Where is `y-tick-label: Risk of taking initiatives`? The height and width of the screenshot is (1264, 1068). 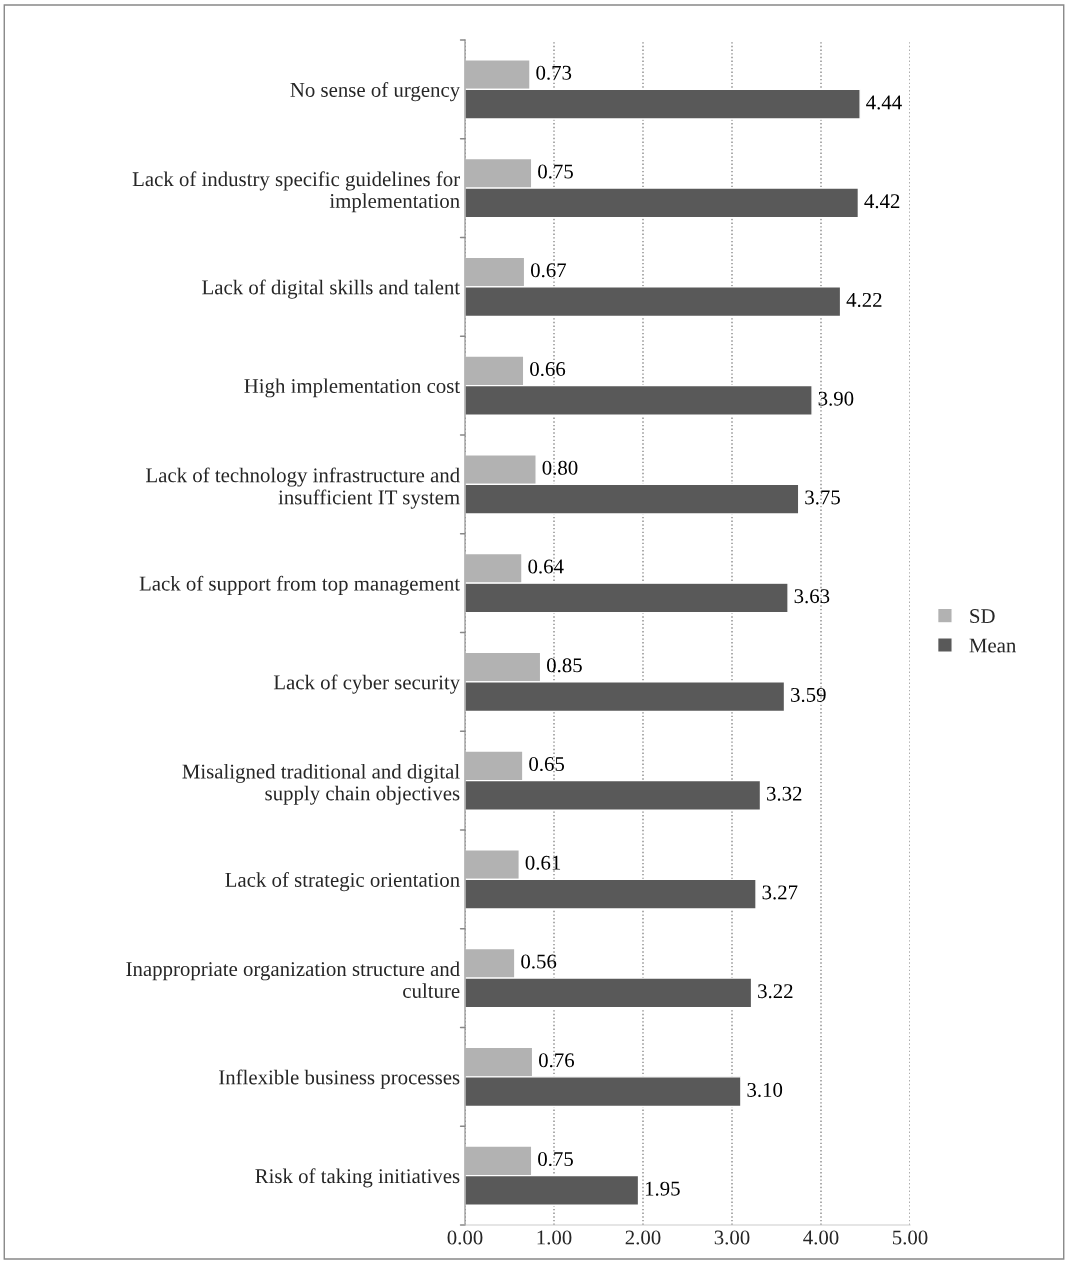
y-tick-label: Risk of taking initiatives is located at coordinates (357, 1178).